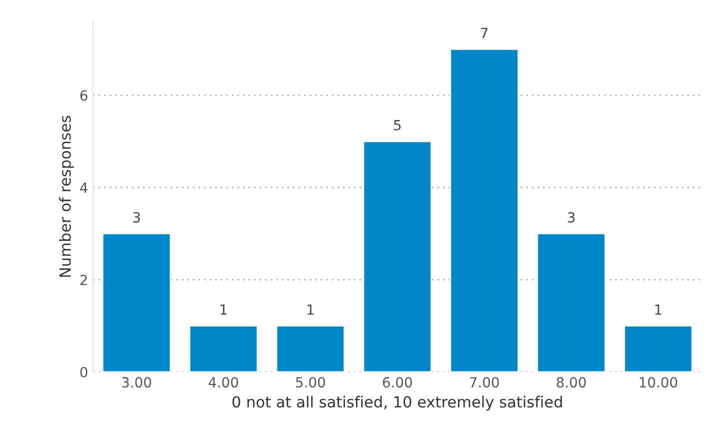 This screenshot has height=430, width=716. I want to click on x-tick-label: 8.00, so click(571, 382).